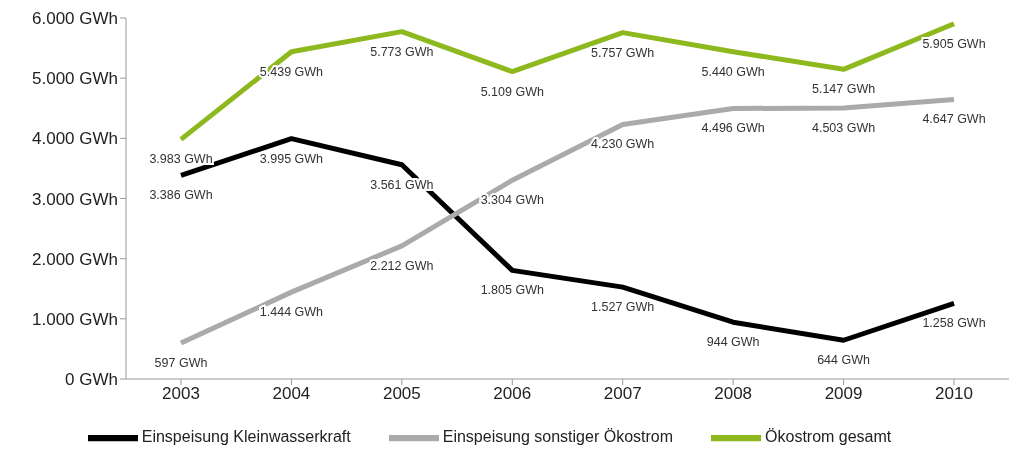  Describe the element at coordinates (954, 394) in the screenshot. I see `x-tick-label: 2010` at that location.